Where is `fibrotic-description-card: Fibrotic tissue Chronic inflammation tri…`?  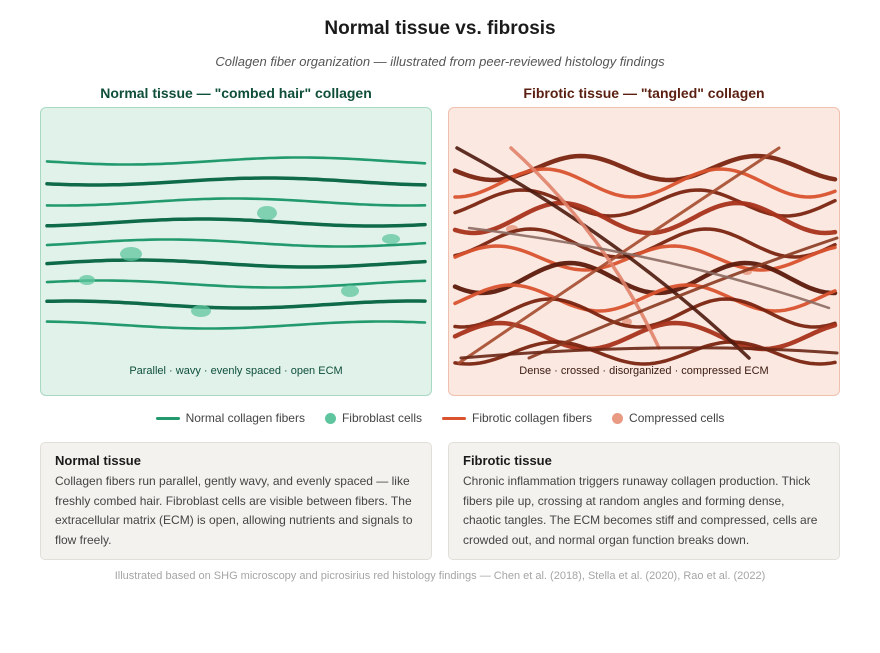
fibrotic-description-card: Fibrotic tissue Chronic inflammation tri… is located at coordinates (644, 501).